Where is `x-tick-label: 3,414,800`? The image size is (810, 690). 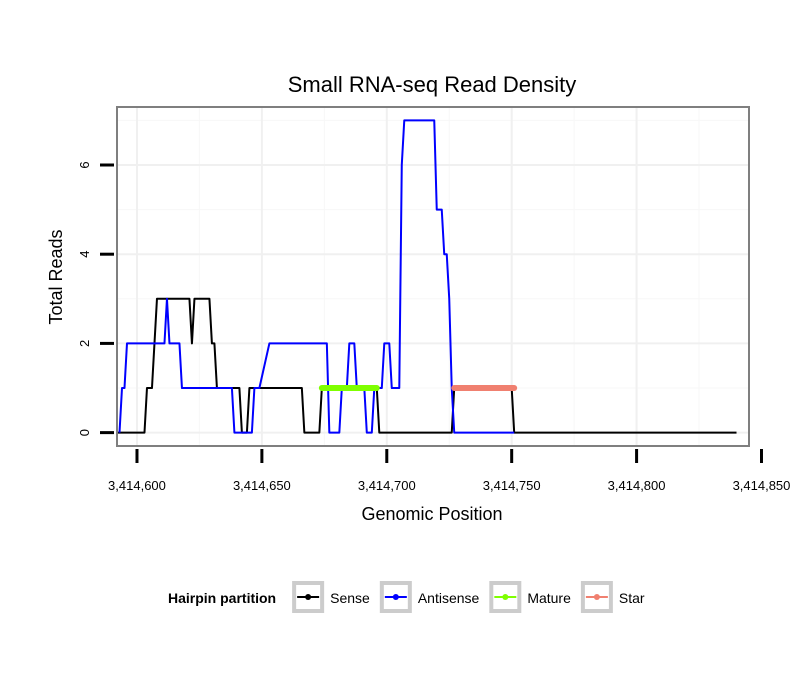
x-tick-label: 3,414,800 is located at coordinates (637, 485).